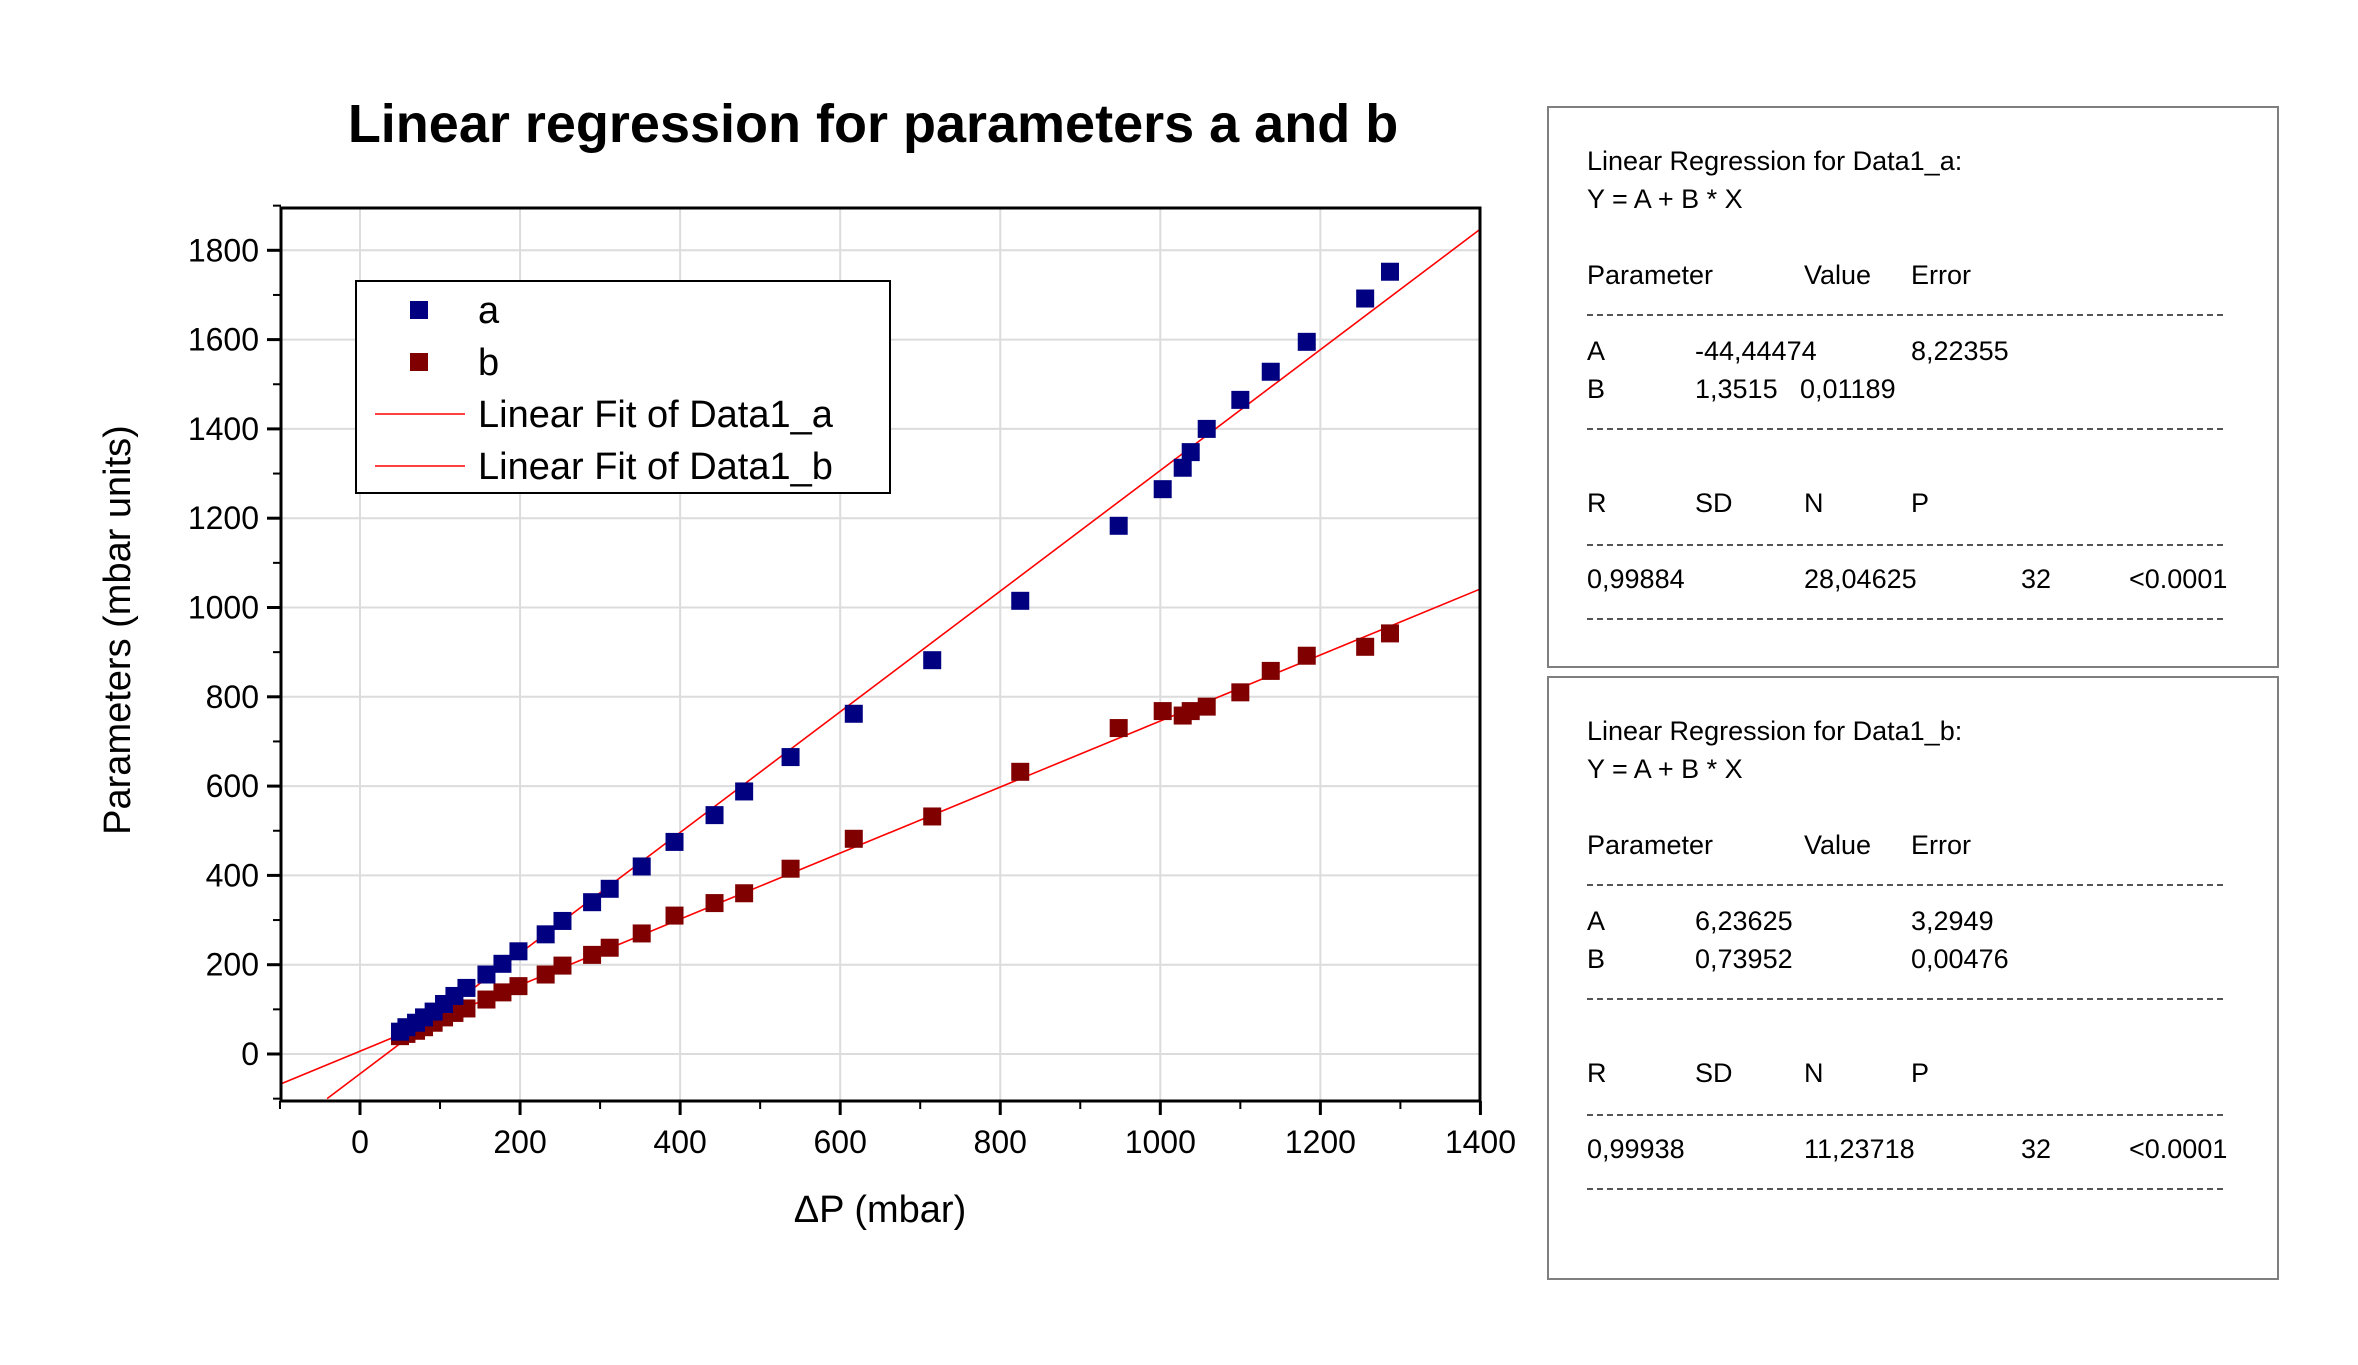 The height and width of the screenshot is (1365, 2358). I want to click on x-axis-label: ΔP (mbar), so click(880, 1210).